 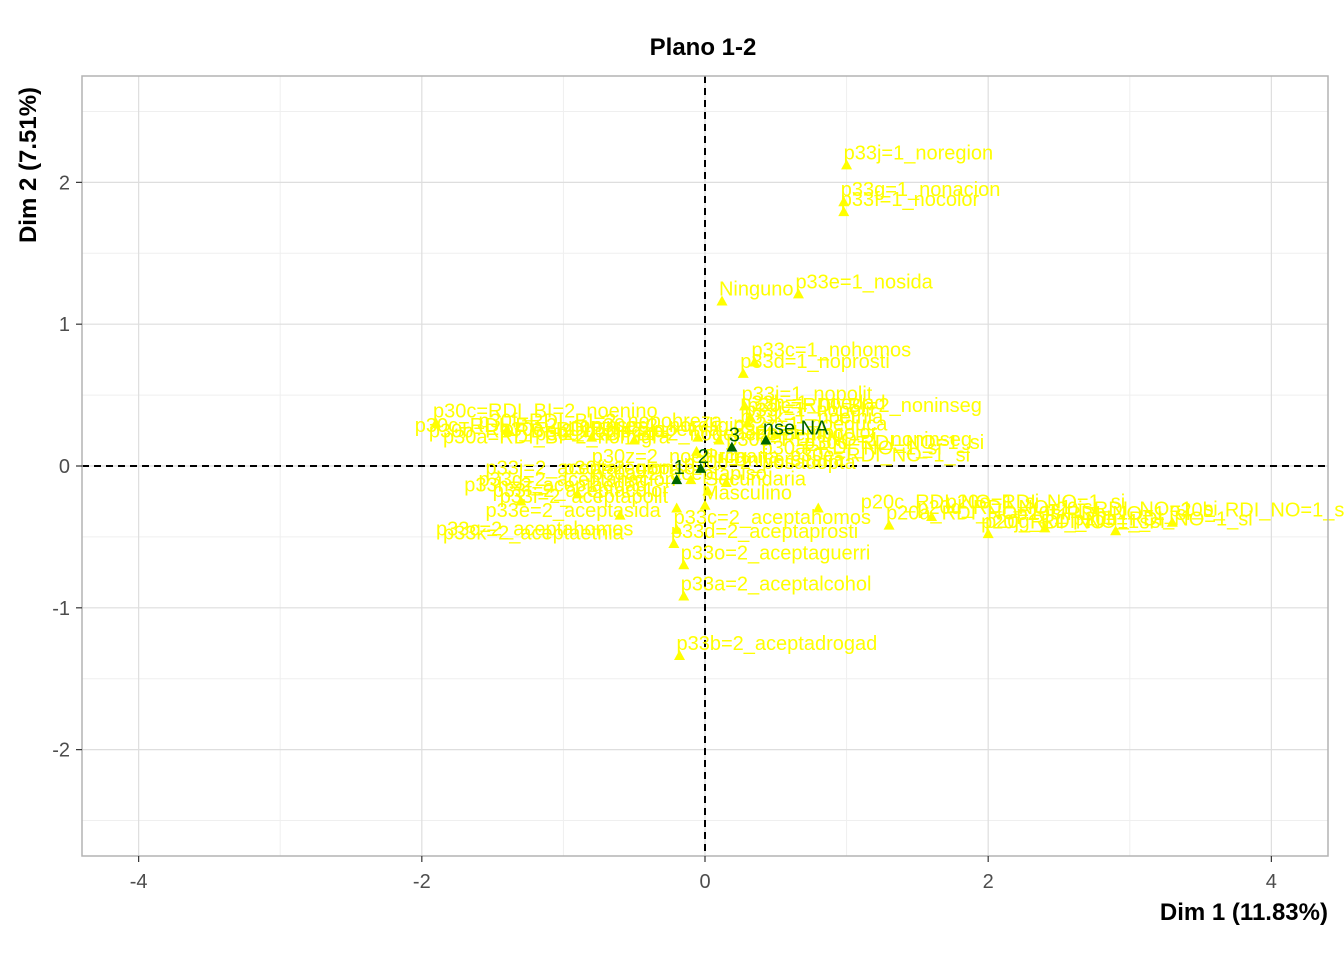 I want to click on point-label: p20b_RDI_NO=1_si, so click(x=1256, y=511).